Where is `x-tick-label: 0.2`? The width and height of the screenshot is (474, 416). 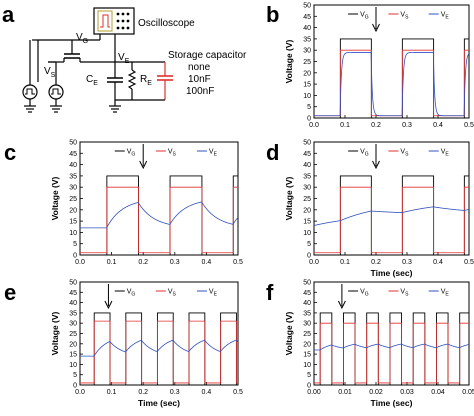
x-tick-label: 0.2 is located at coordinates (143, 262).